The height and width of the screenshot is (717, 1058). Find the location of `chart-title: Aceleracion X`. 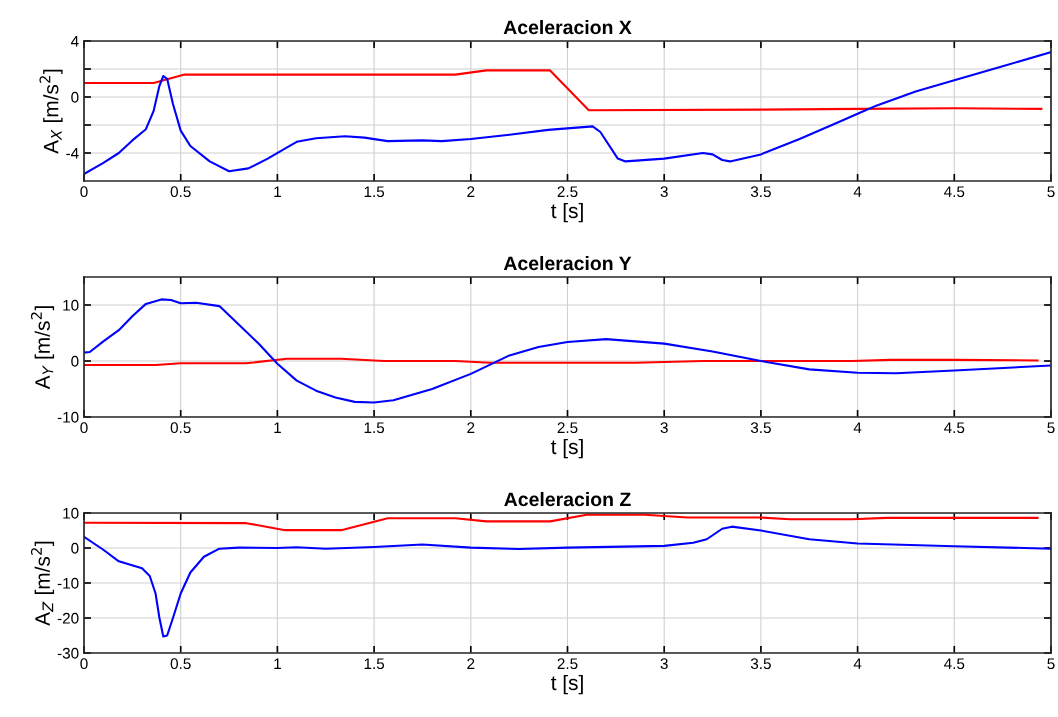

chart-title: Aceleracion X is located at coordinates (567, 27).